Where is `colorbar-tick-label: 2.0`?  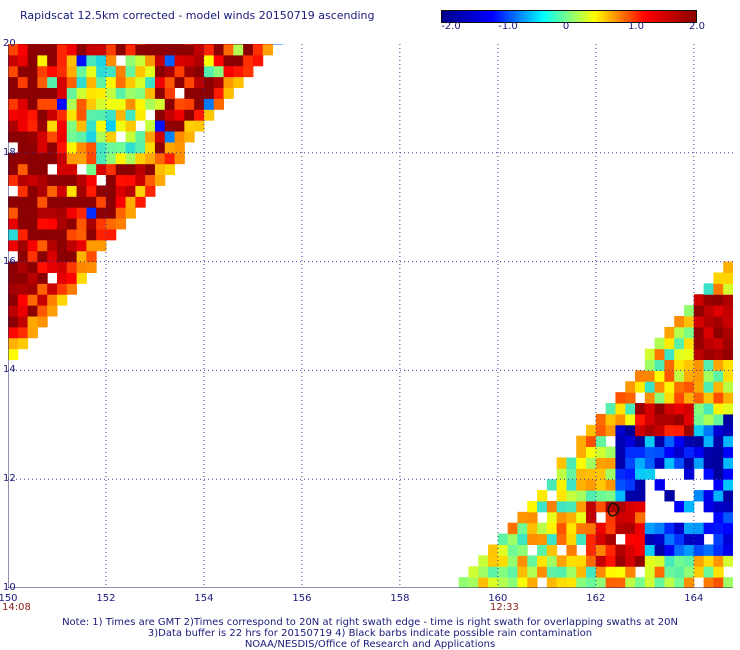
colorbar-tick-label: 2.0 is located at coordinates (697, 26).